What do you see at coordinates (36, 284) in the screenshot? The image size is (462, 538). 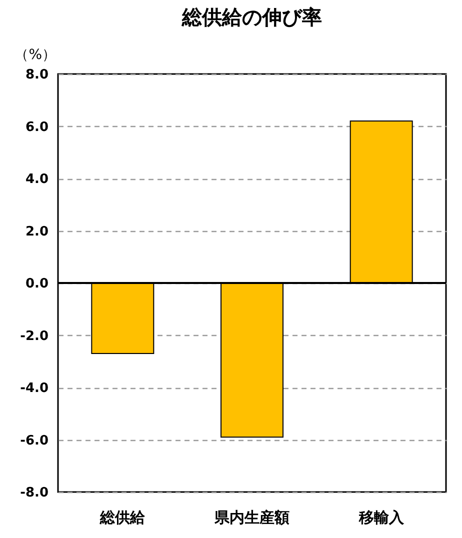 I see `y-tick-label: 0.0` at bounding box center [36, 284].